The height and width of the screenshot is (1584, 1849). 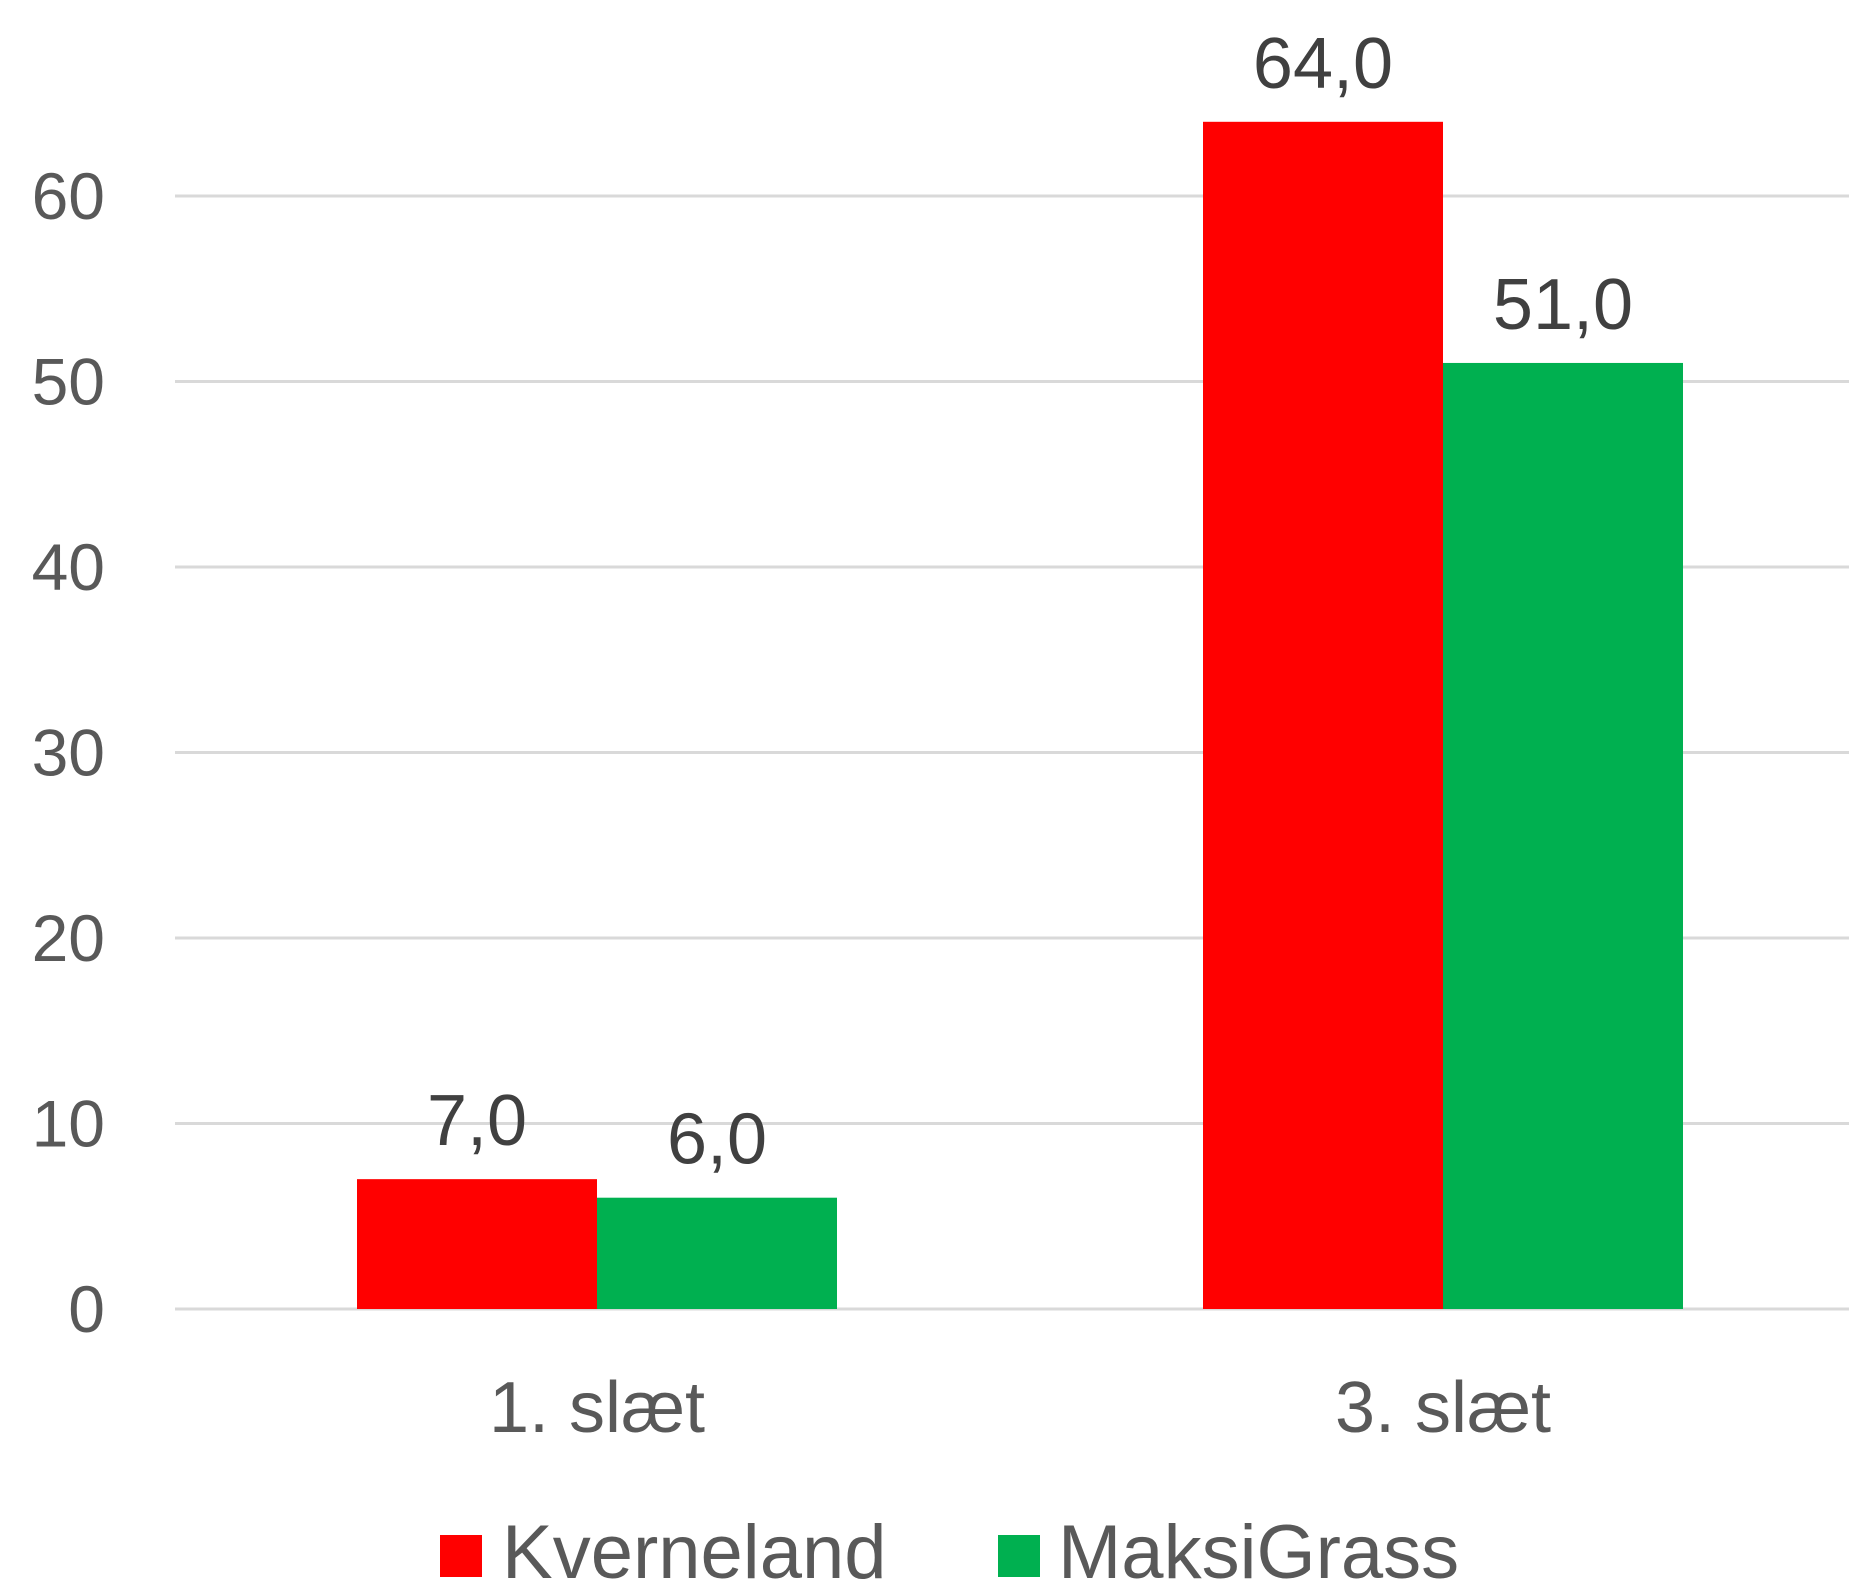 What do you see at coordinates (68, 567) in the screenshot?
I see `y-tick-label: 40` at bounding box center [68, 567].